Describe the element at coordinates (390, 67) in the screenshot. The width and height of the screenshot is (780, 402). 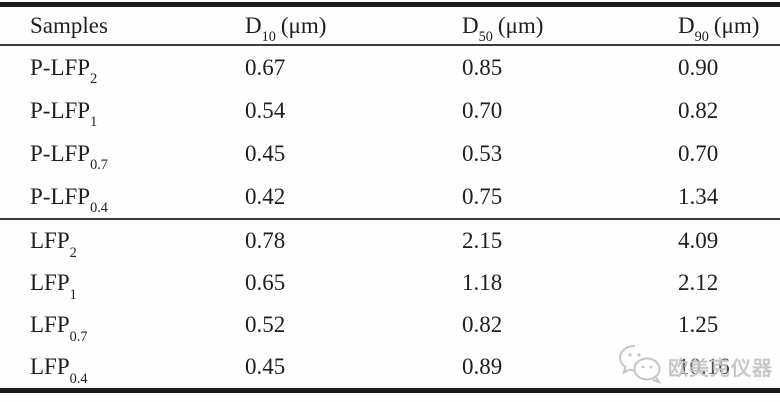
I see `table-row: P-LFP2 0.67 0.85 0.90` at that location.